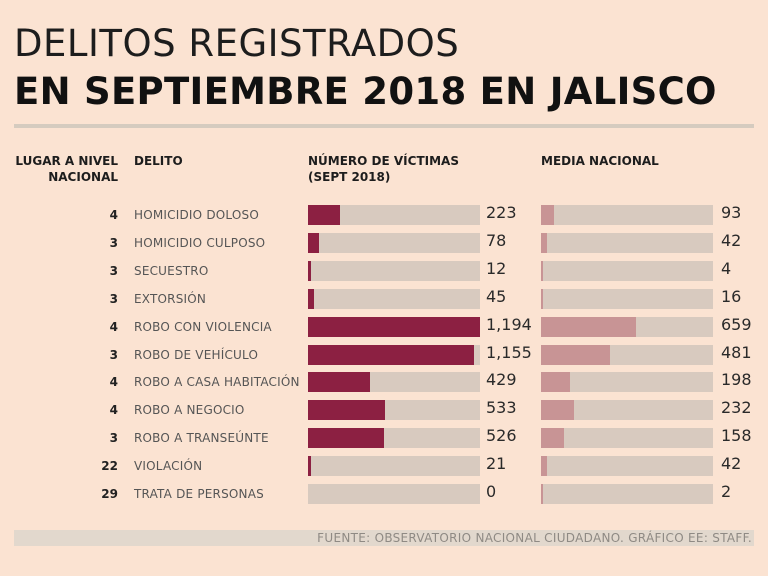 Image resolution: width=768 pixels, height=576 pixels. I want to click on national-value-label: 659, so click(736, 324).